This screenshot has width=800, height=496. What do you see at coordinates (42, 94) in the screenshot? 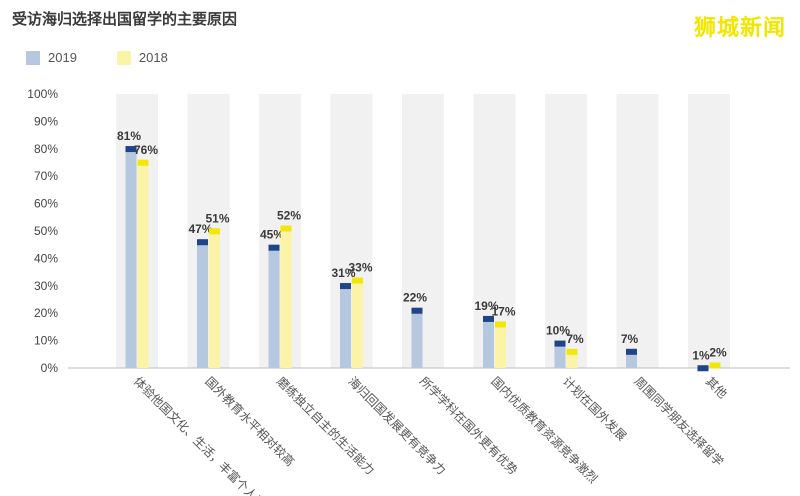
I see `y-tick-label: 100%` at bounding box center [42, 94].